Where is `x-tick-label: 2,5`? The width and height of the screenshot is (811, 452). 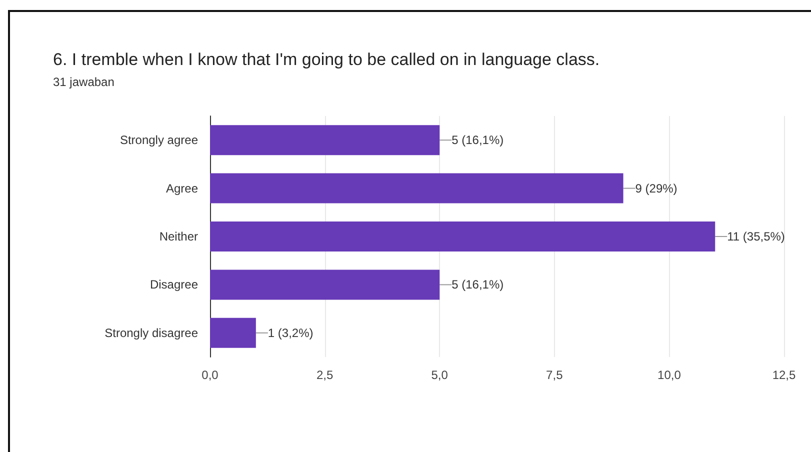
x-tick-label: 2,5 is located at coordinates (325, 375).